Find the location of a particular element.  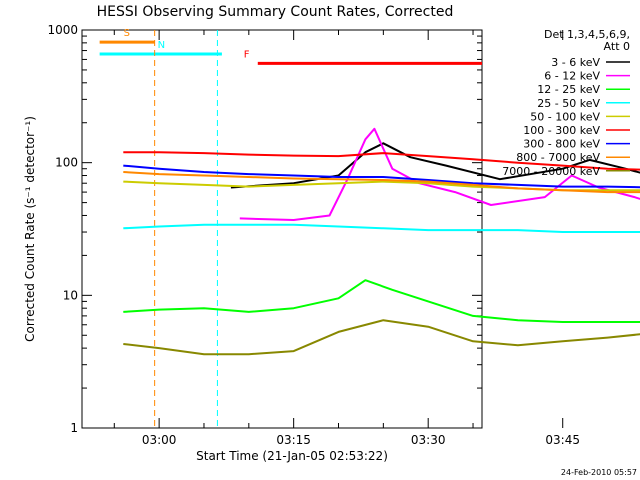

timestamp-stamp: 24-Feb-2010 05:57 is located at coordinates (599, 472).